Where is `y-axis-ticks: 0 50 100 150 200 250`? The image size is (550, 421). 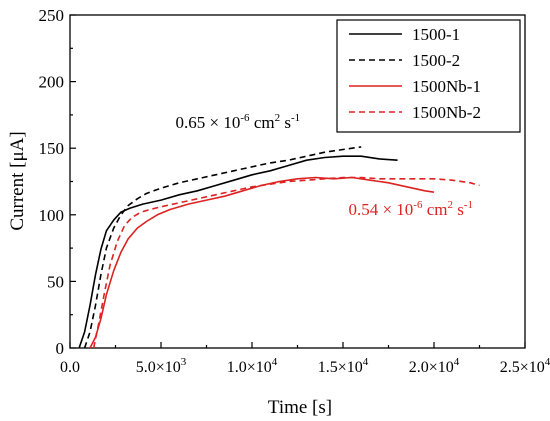 y-axis-ticks: 0 50 100 150 200 250 is located at coordinates (57, 182).